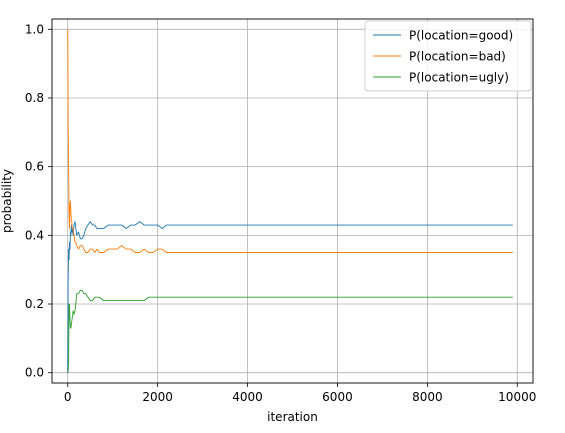 The width and height of the screenshot is (565, 433). I want to click on y-tick-label-3: 0.6, so click(34, 167).